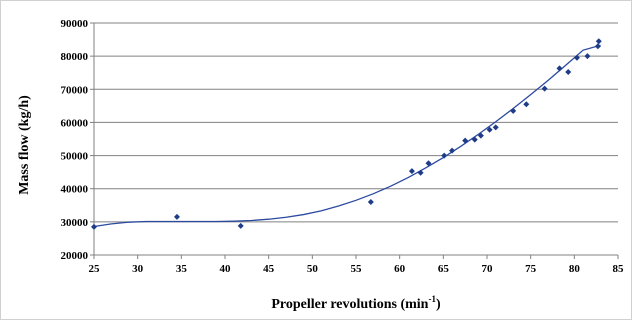  I want to click on y-tick-label: 70000, so click(75, 90).